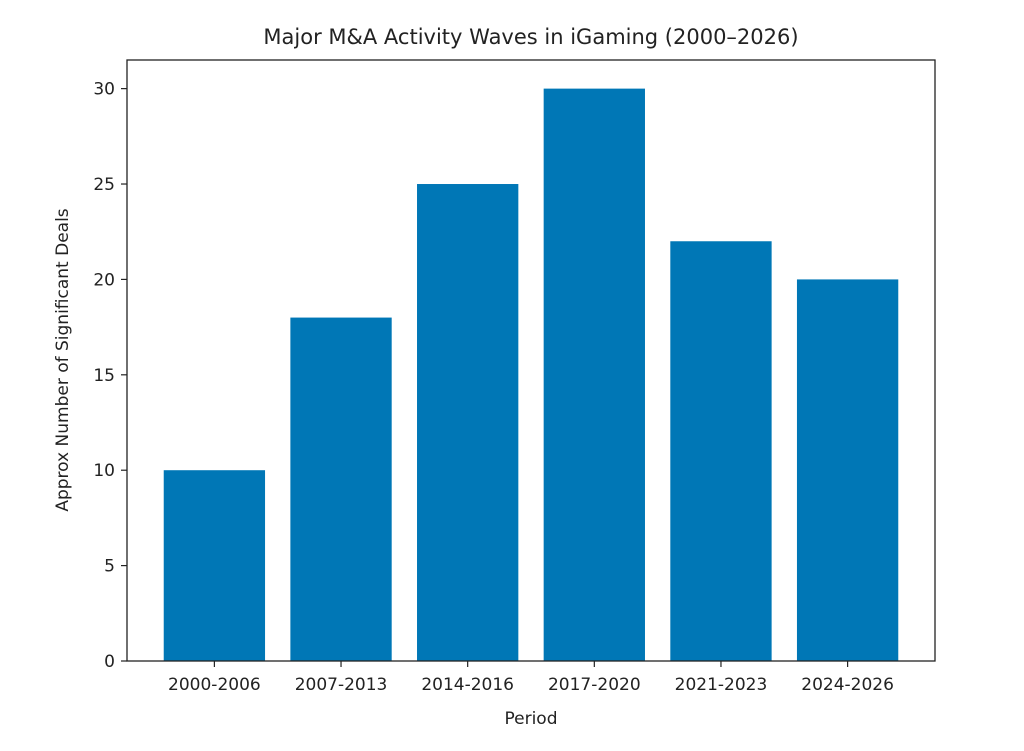 Image resolution: width=1024 pixels, height=751 pixels. I want to click on y-tick-label: 30, so click(104, 90).